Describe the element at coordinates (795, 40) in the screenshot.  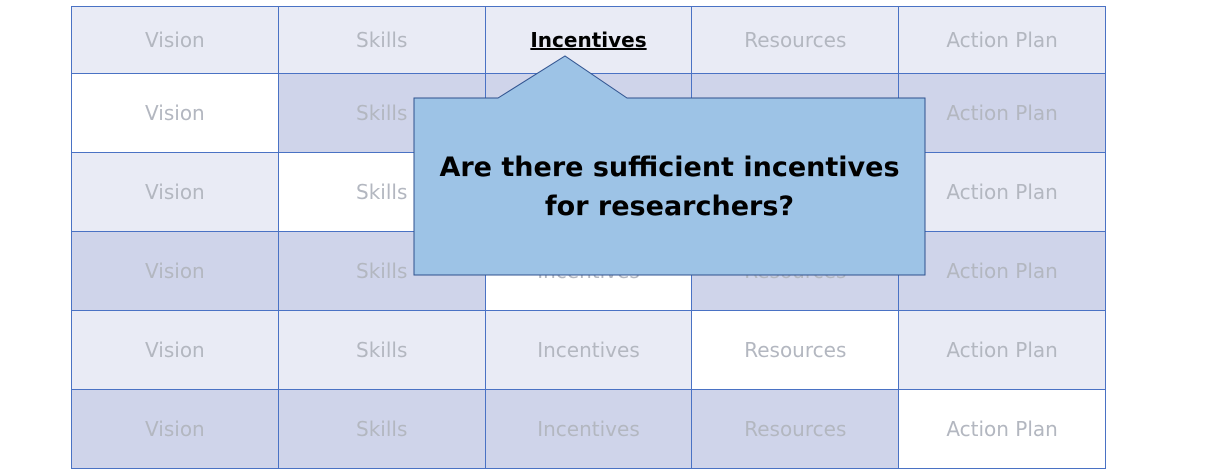
I see `header-cell-resources: Resources` at that location.